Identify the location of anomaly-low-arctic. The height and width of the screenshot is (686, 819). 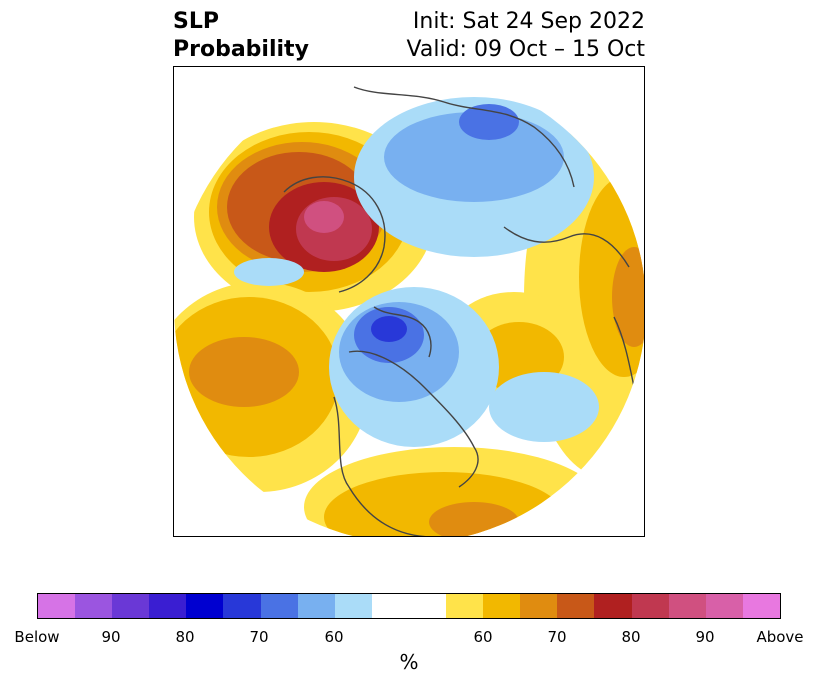
(474, 177).